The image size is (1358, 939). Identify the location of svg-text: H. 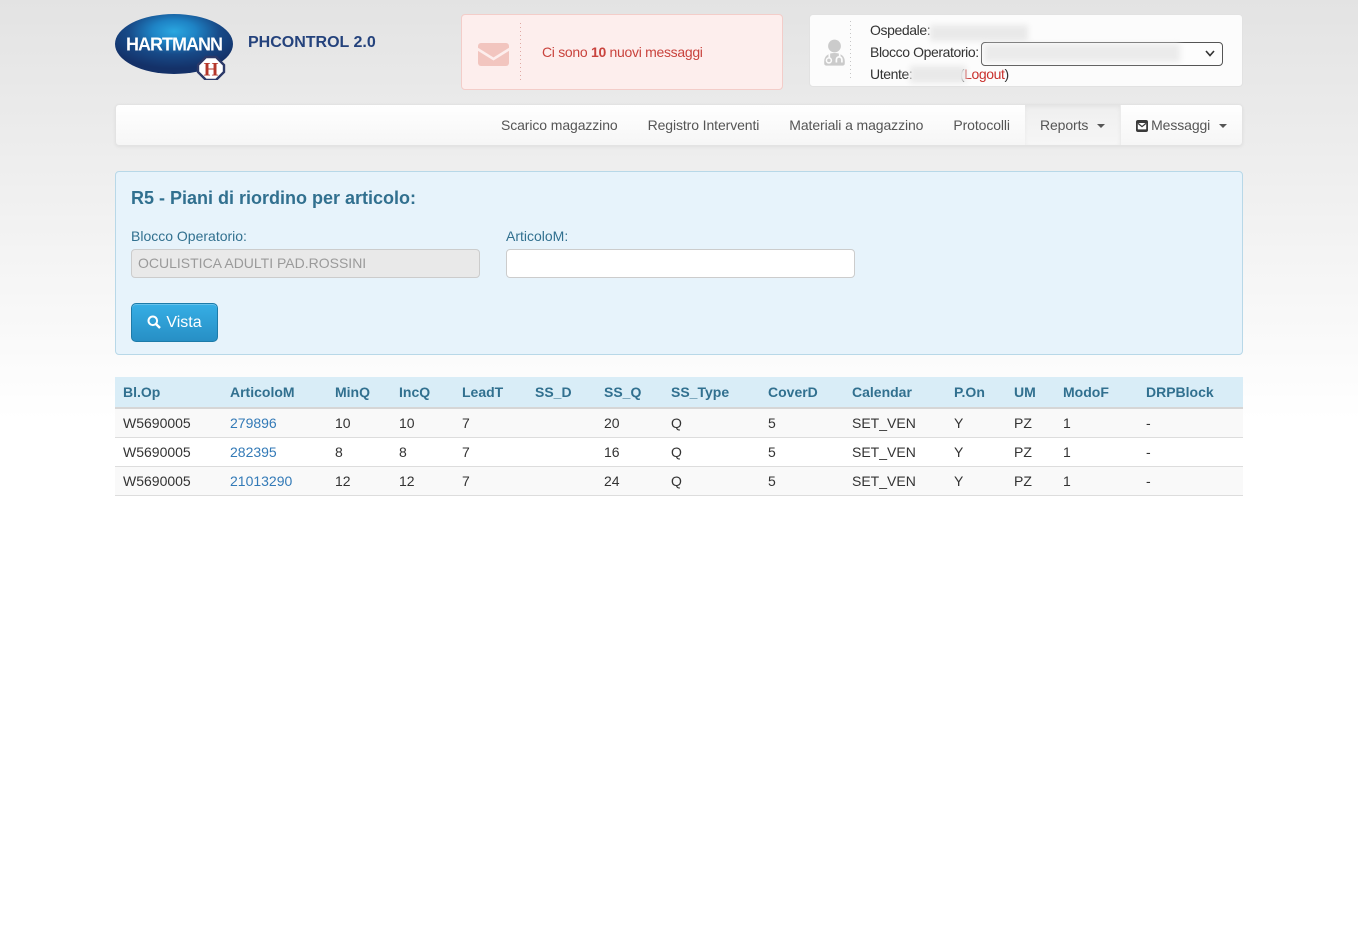
(211, 70).